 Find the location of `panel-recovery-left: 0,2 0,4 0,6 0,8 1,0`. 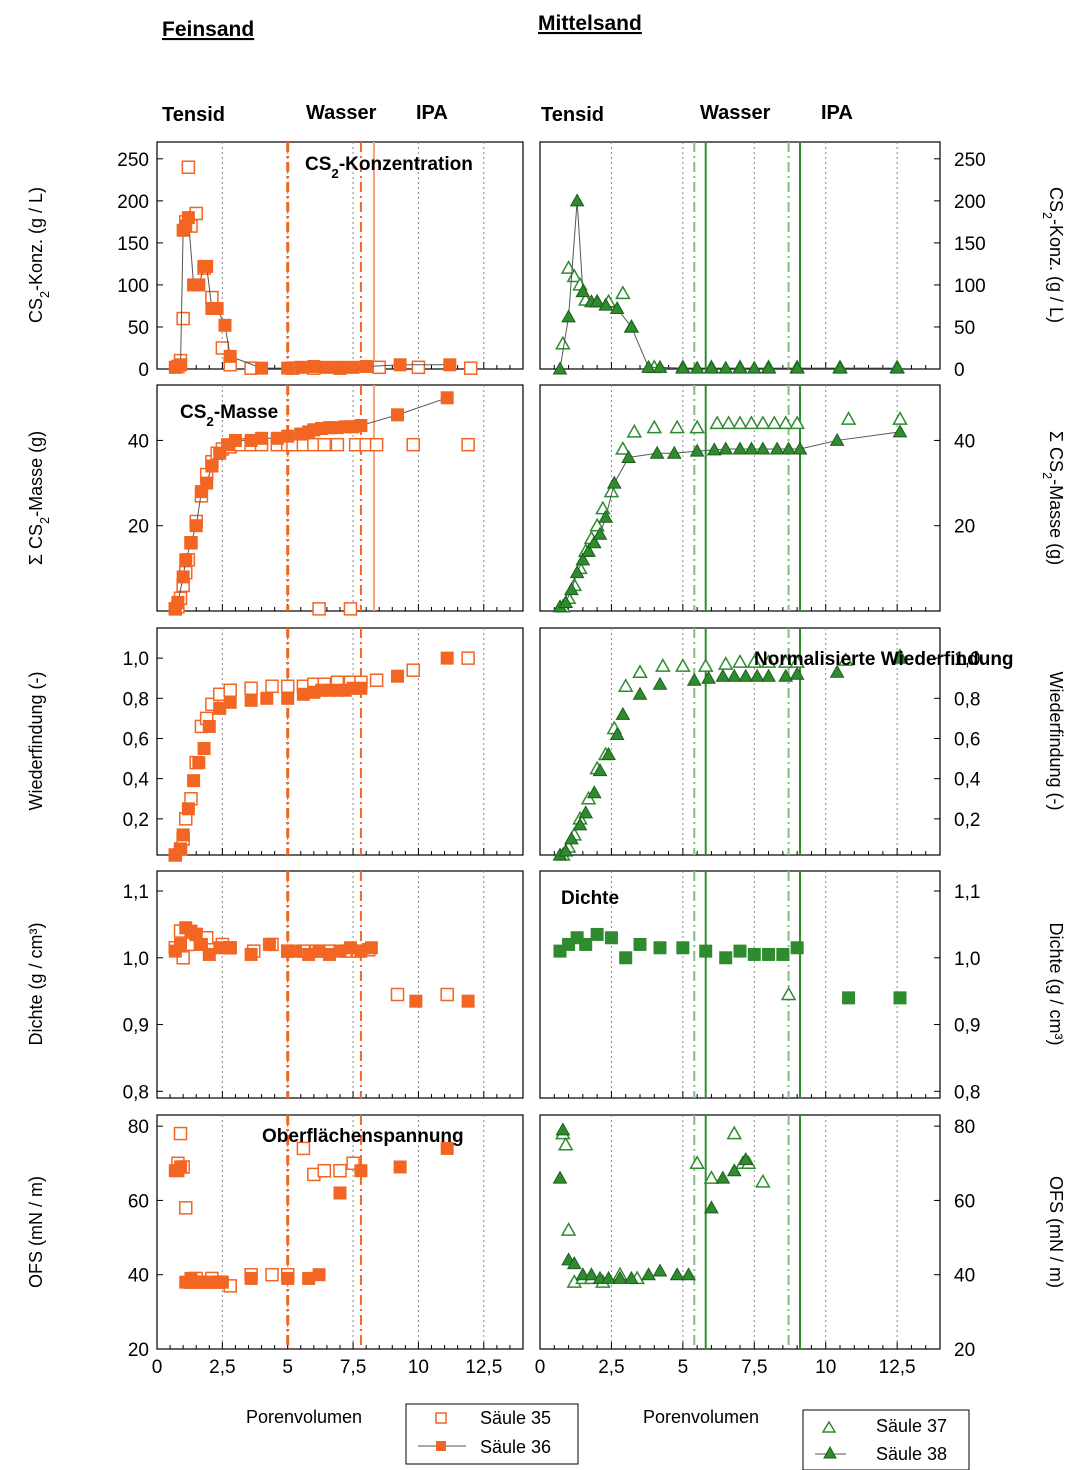

panel-recovery-left: 0,2 0,4 0,6 0,8 1,0 is located at coordinates (323, 744).